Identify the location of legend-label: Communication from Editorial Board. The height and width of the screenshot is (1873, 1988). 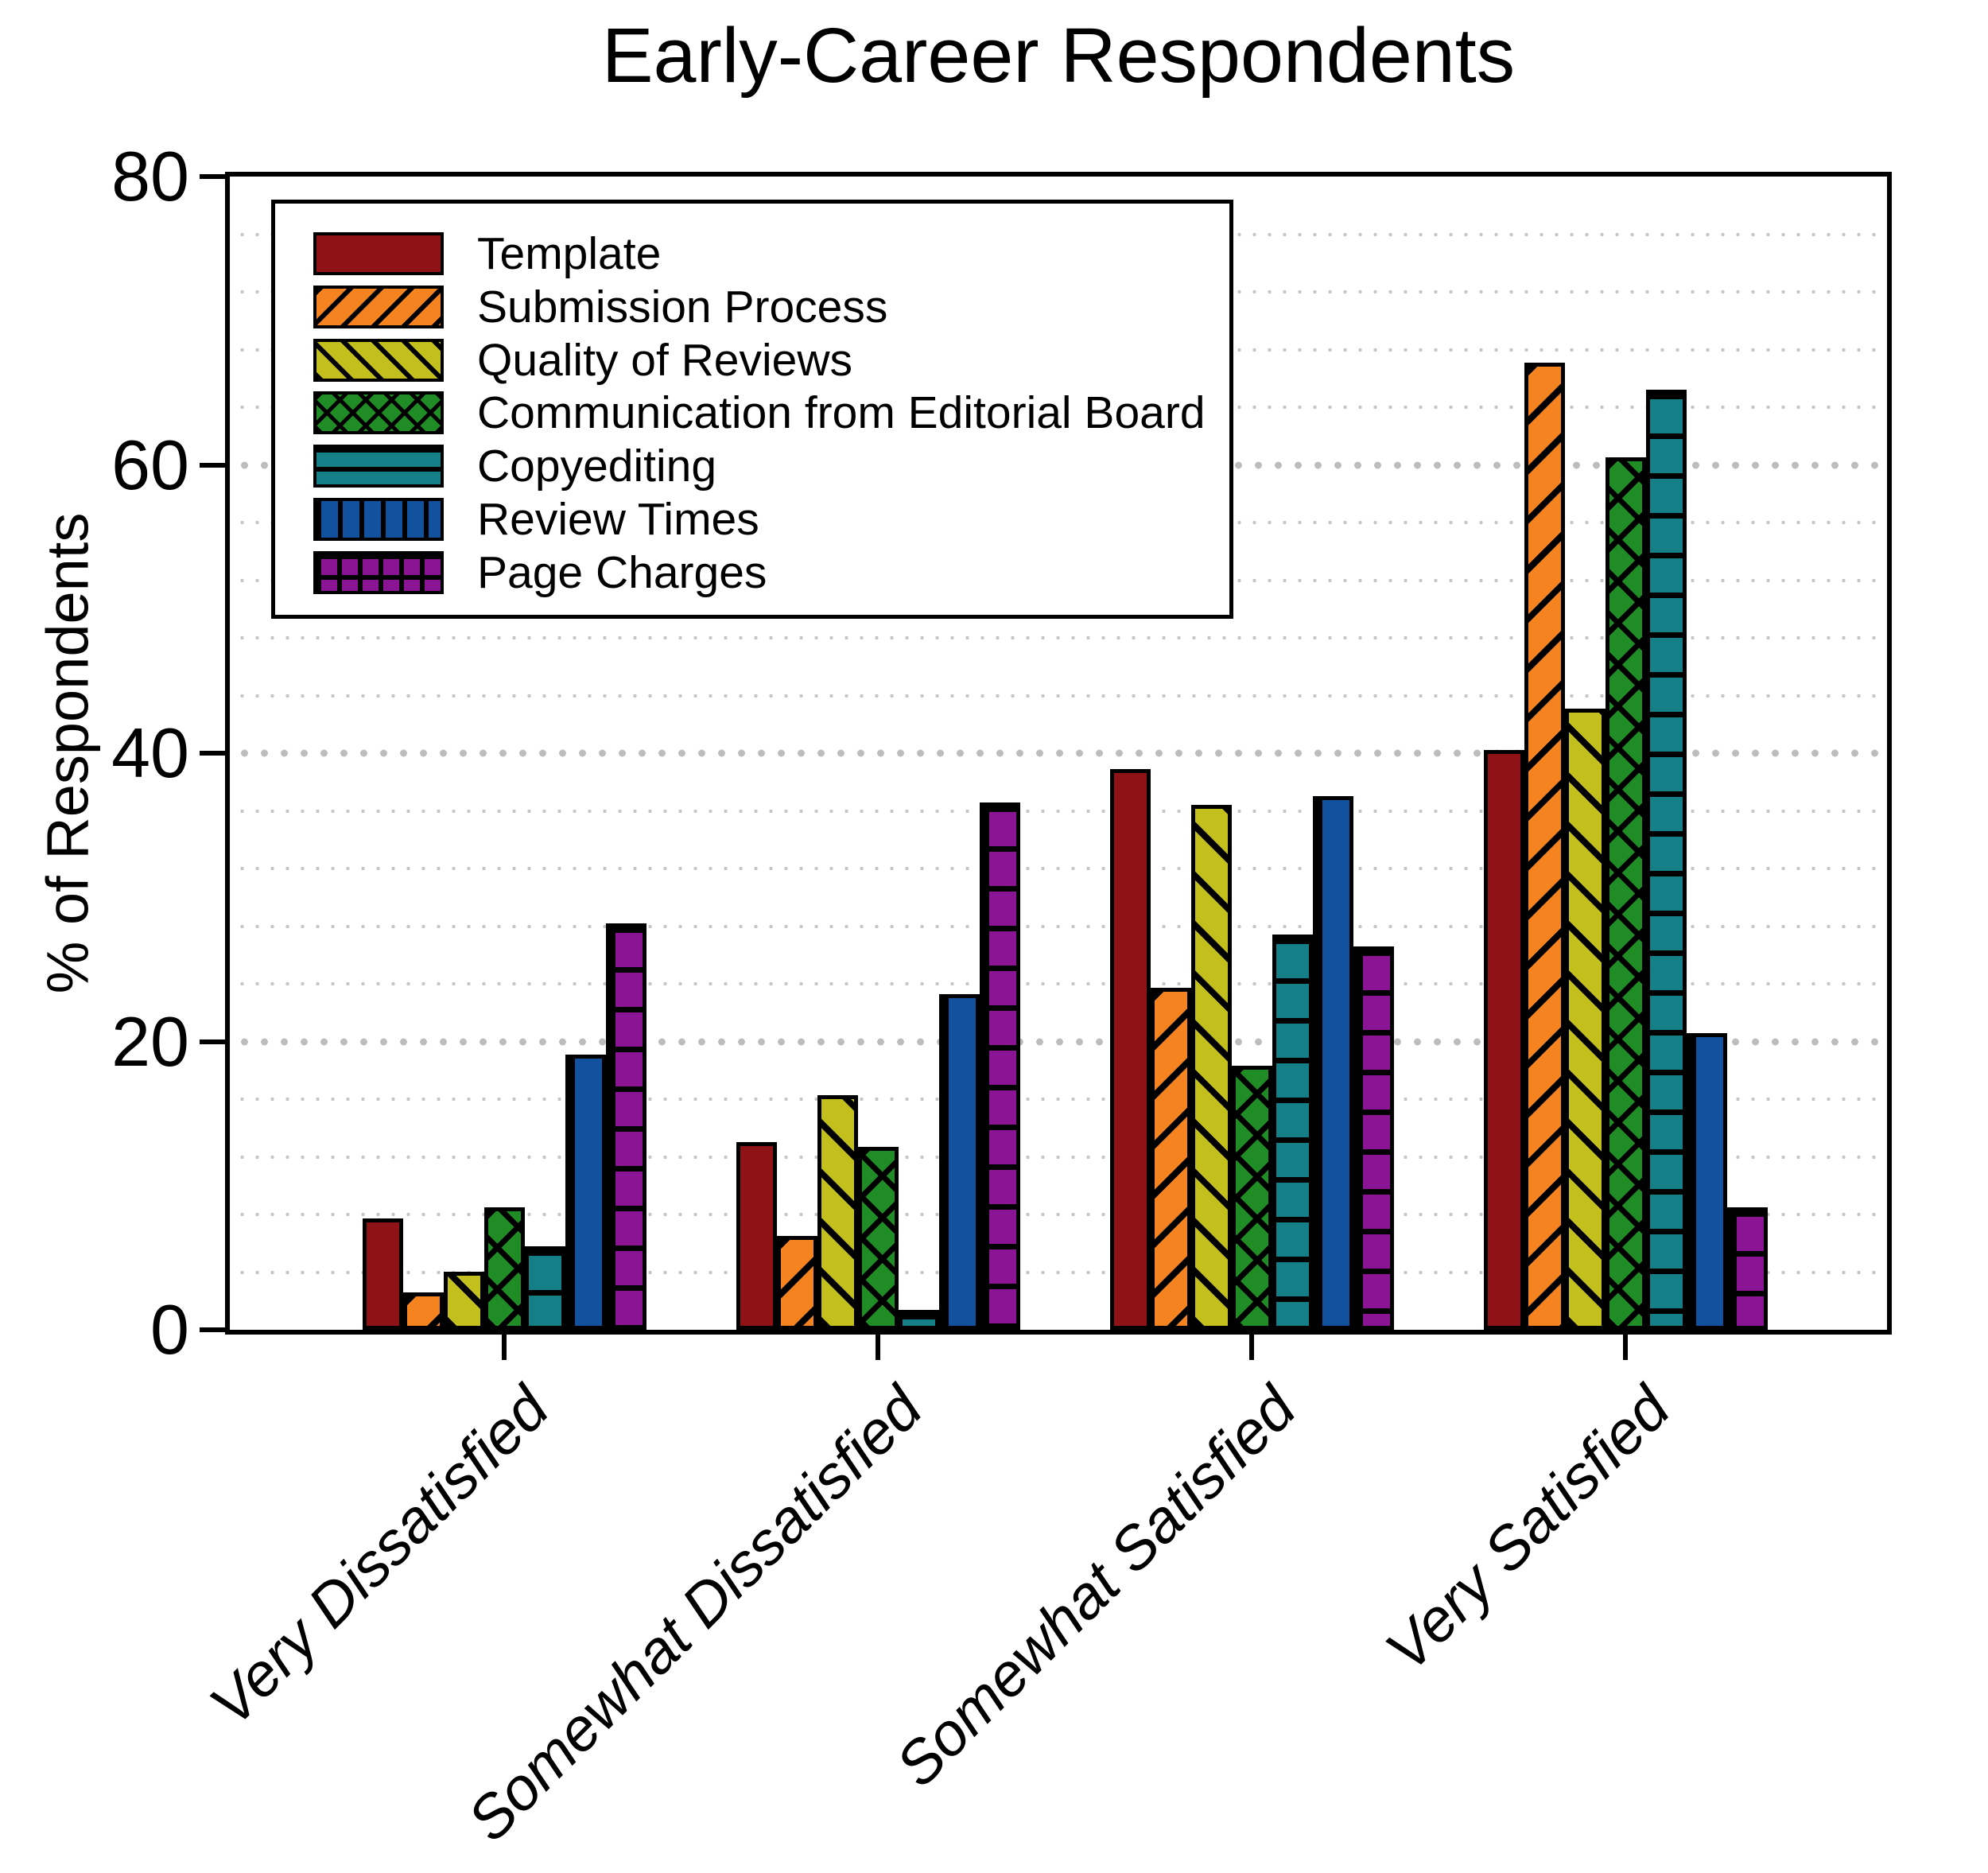
(841, 413).